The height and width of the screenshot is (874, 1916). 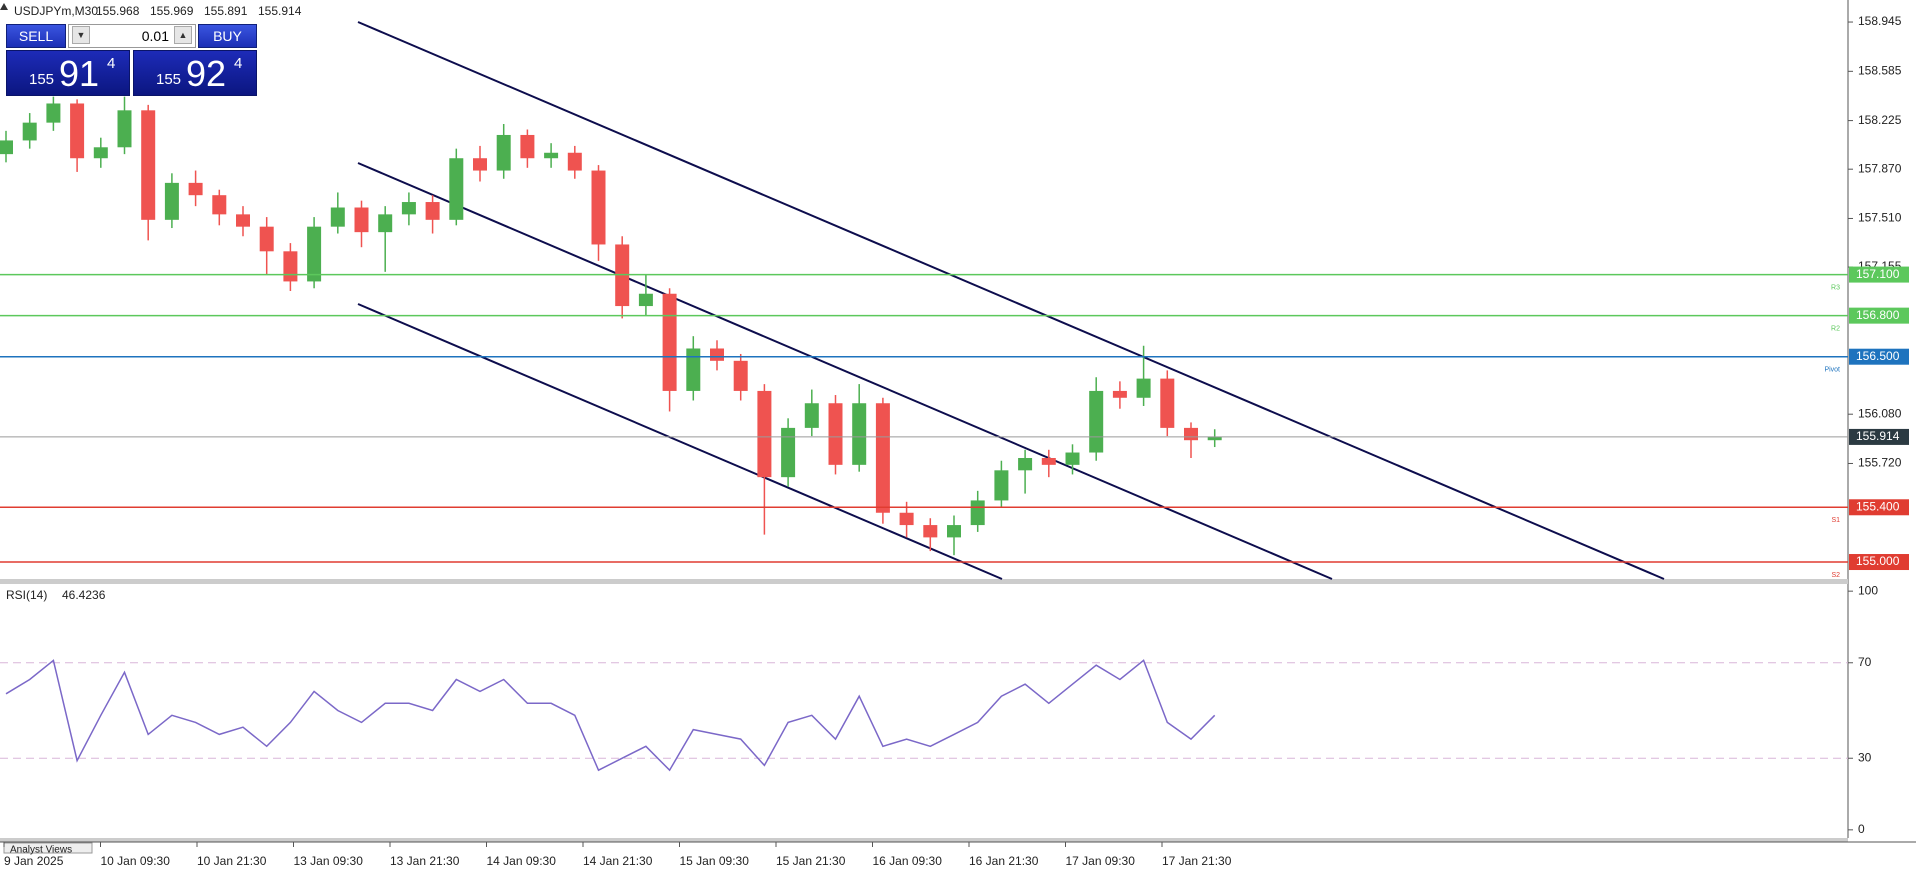 What do you see at coordinates (1835, 287) in the screenshot?
I see `level-tag: R3` at bounding box center [1835, 287].